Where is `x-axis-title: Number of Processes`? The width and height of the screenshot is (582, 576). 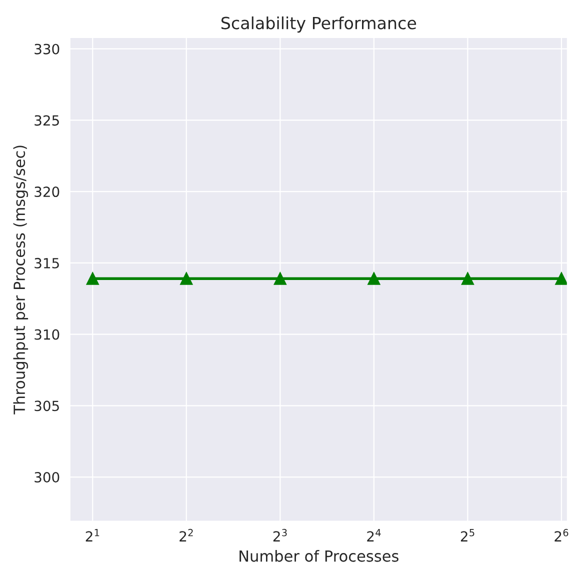 x-axis-title: Number of Processes is located at coordinates (319, 556).